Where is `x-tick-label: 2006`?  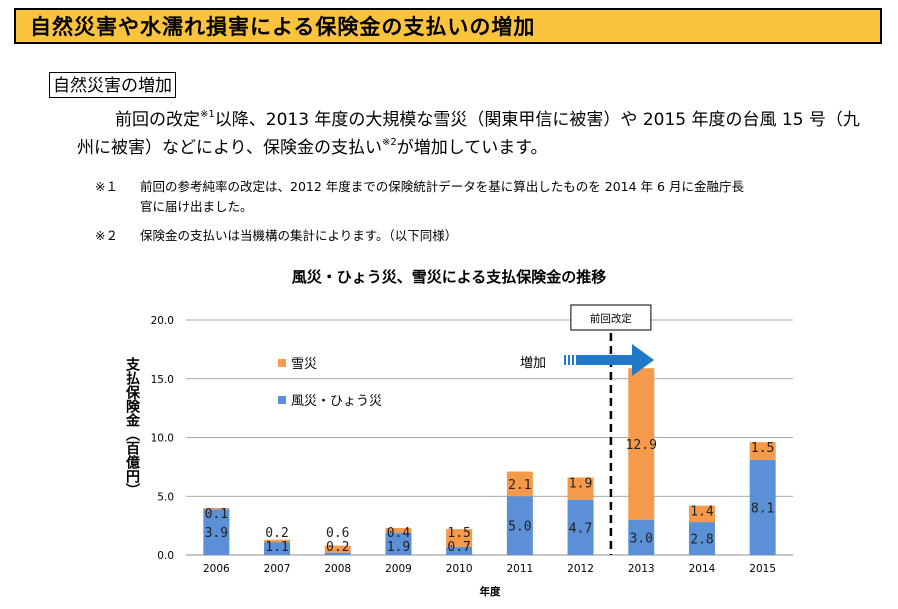
x-tick-label: 2006 is located at coordinates (216, 569).